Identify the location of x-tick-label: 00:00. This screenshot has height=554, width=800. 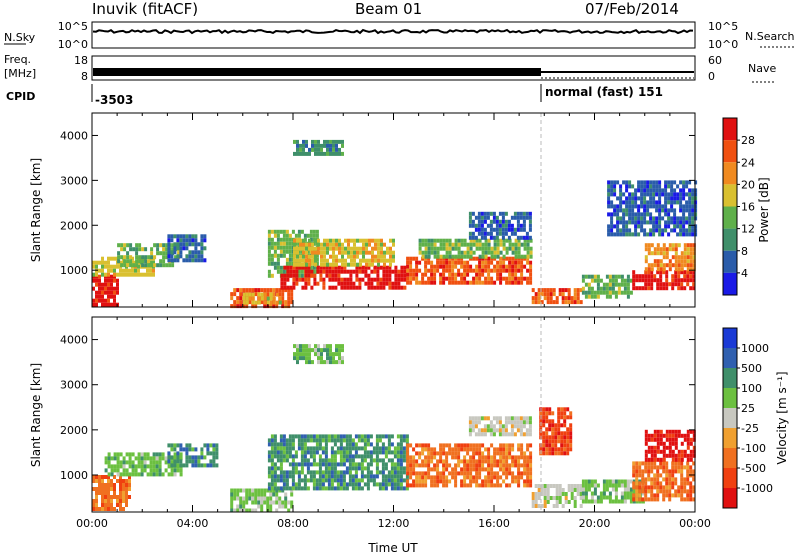
(695, 523).